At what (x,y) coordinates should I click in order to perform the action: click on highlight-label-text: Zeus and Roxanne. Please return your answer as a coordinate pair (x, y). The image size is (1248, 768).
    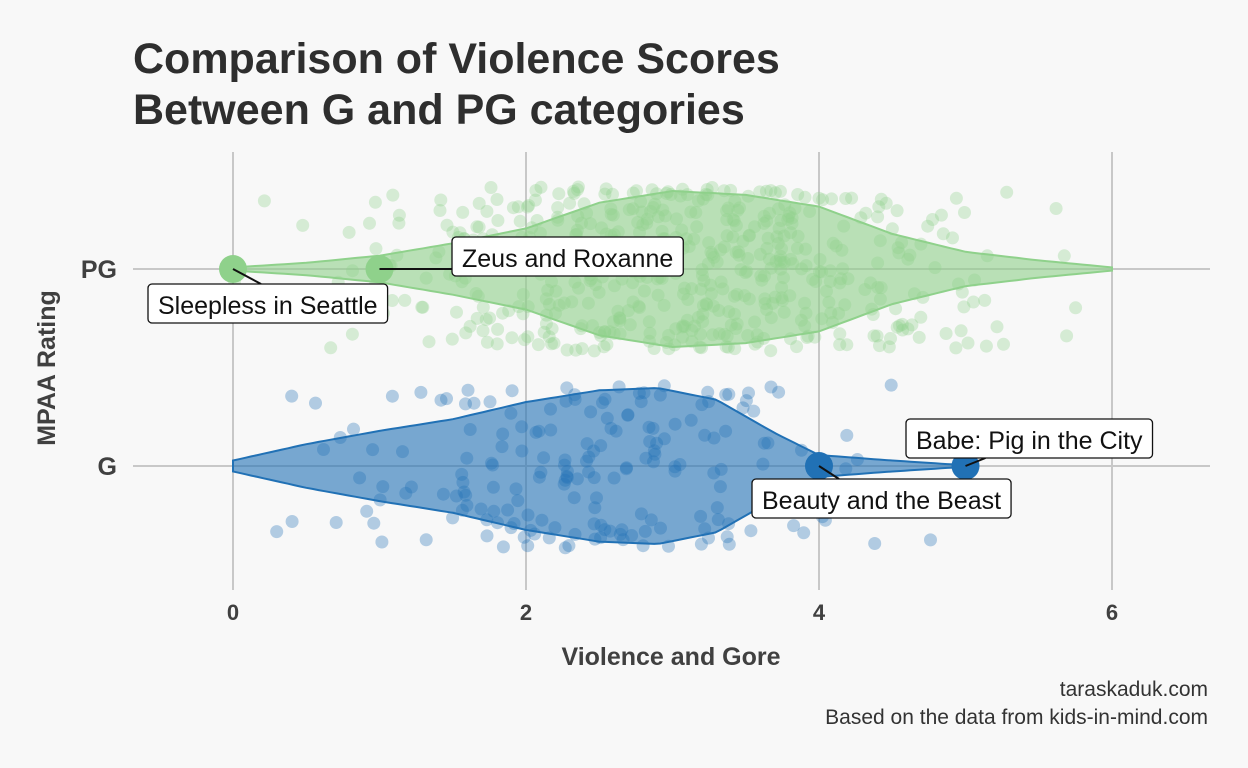
    Looking at the image, I should click on (567, 259).